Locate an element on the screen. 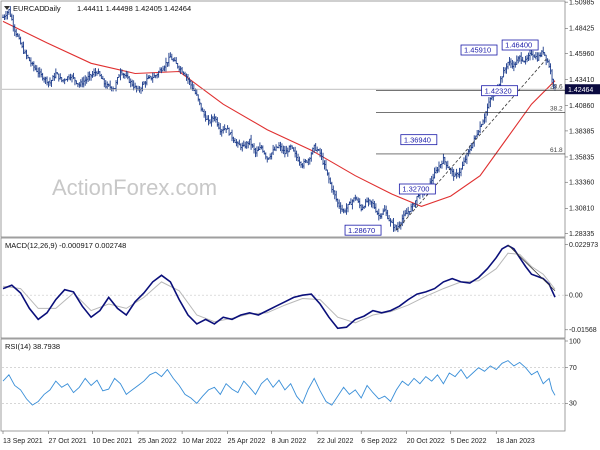 The width and height of the screenshot is (600, 450). macd-y-tick-label: -0.01568 is located at coordinates (583, 330).